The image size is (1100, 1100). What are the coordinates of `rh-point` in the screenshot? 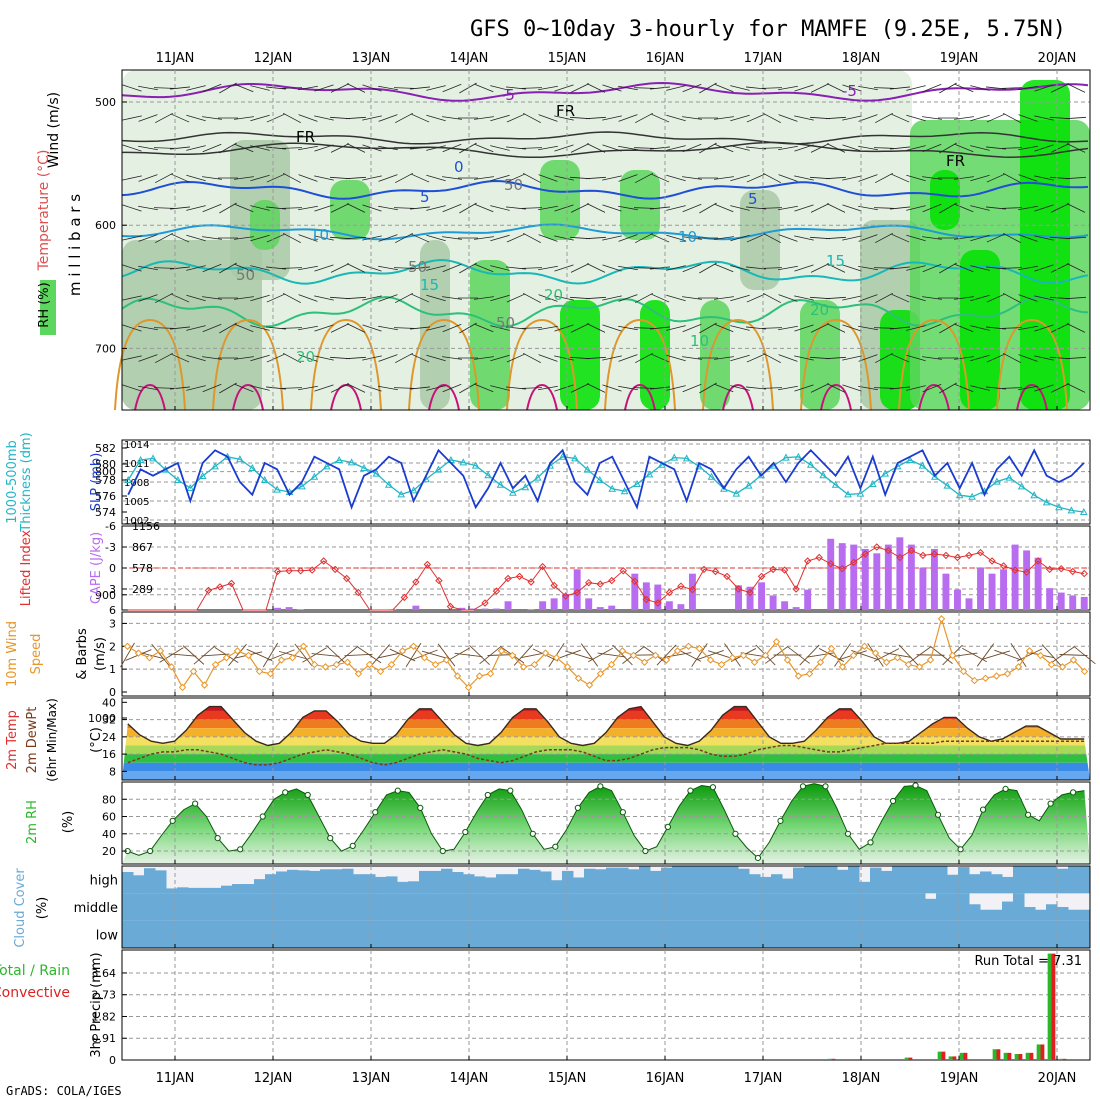 It's located at (915, 785).